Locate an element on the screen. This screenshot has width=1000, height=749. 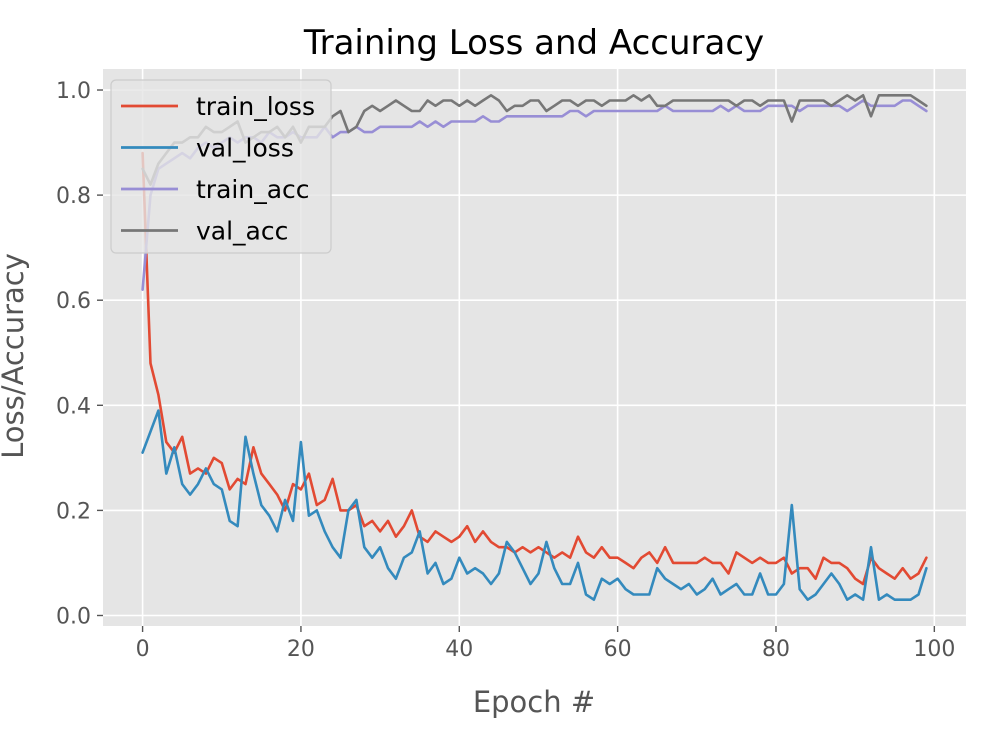
y-tick-label: 0.6 is located at coordinates (73, 301).